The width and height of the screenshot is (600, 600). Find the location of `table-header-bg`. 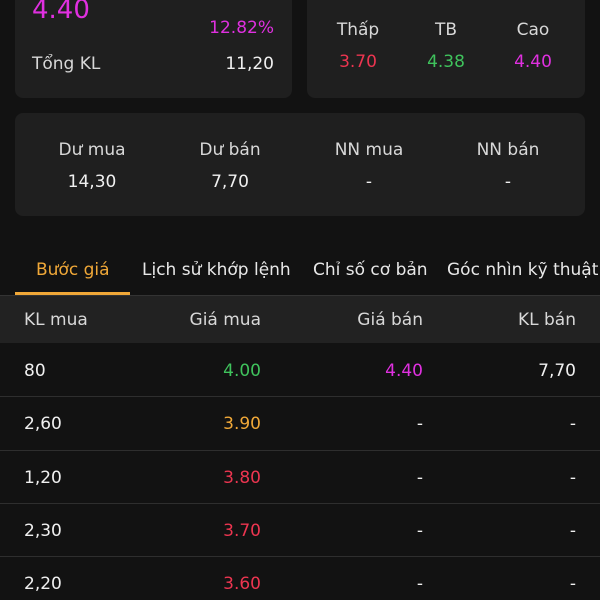

table-header-bg is located at coordinates (300, 319).